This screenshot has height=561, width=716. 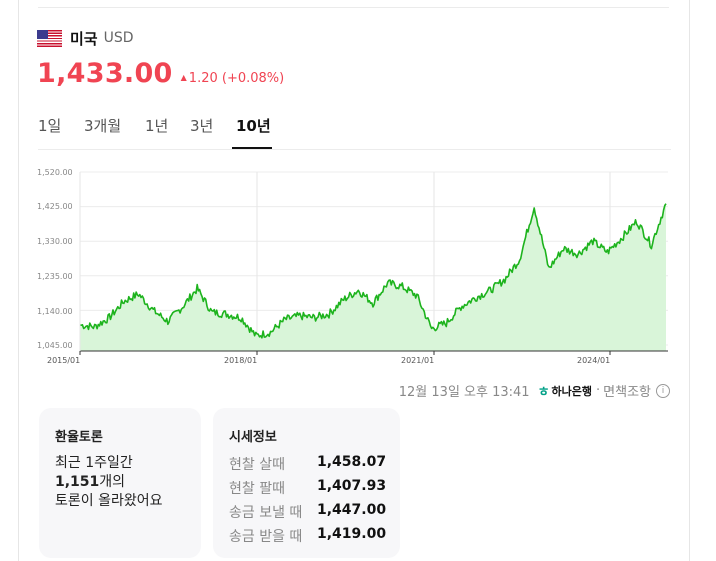 What do you see at coordinates (241, 360) in the screenshot?
I see `x-tick: 2018/01` at bounding box center [241, 360].